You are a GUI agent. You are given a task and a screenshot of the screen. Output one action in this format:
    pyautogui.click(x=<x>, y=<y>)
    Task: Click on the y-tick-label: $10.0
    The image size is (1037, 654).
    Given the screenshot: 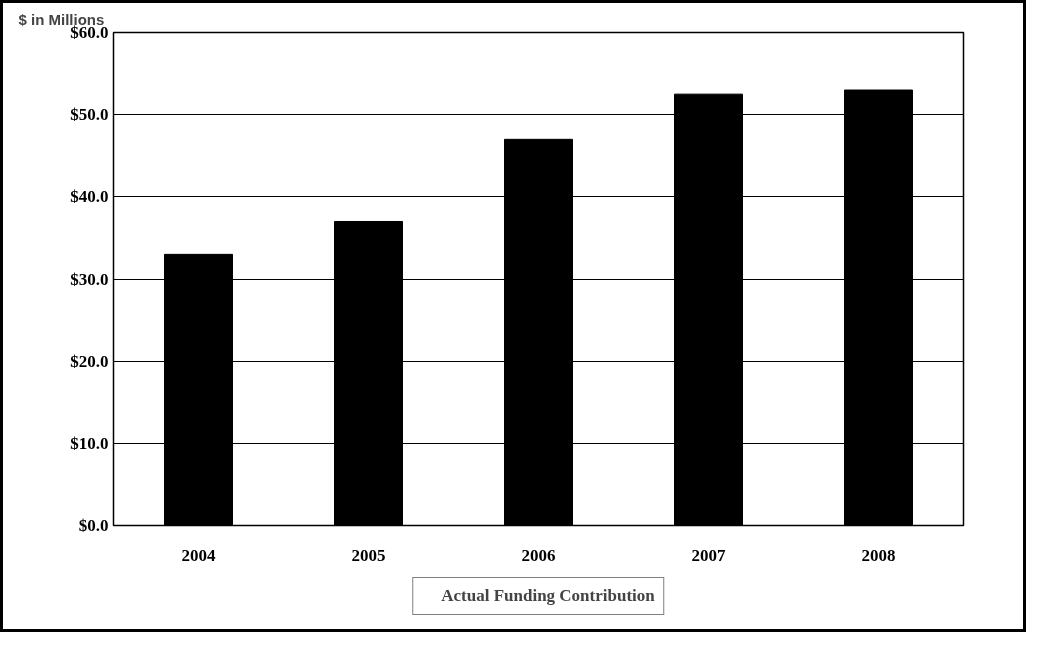 What is the action you would take?
    pyautogui.click(x=89, y=443)
    